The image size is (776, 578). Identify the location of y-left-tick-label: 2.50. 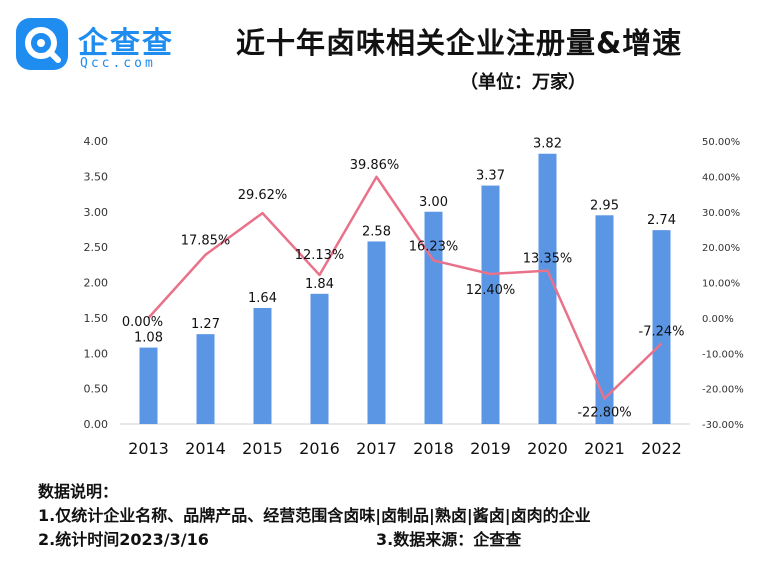
(96, 247).